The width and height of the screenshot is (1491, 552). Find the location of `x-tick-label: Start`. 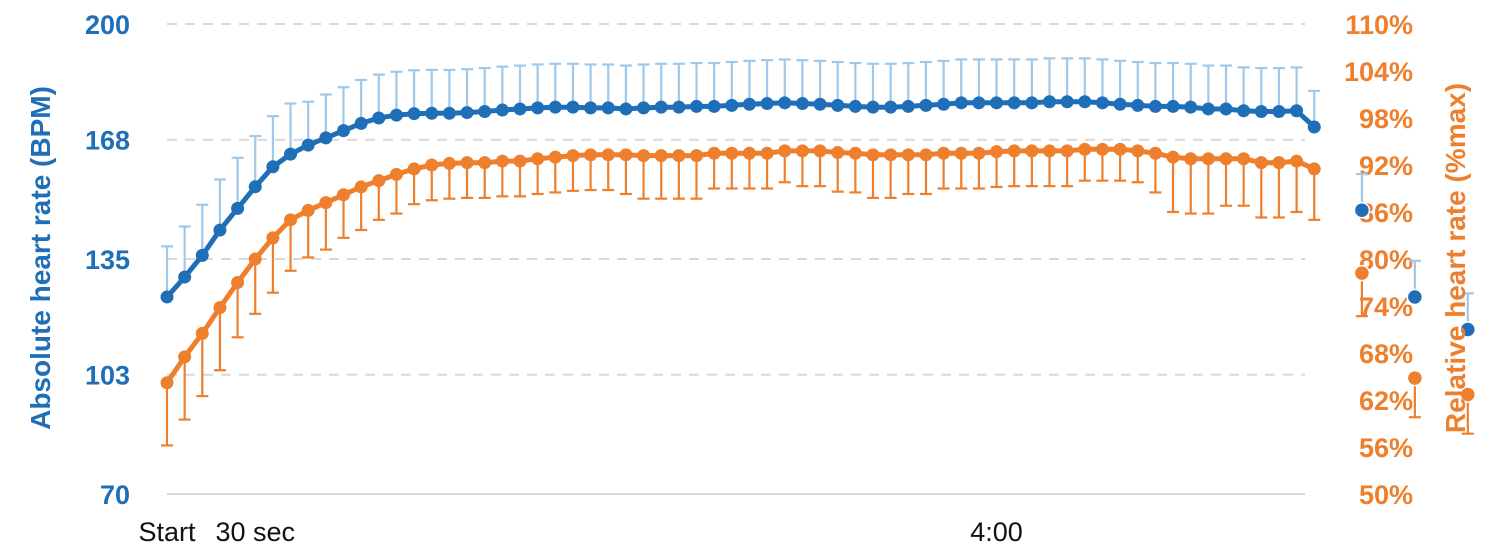

x-tick-label: Start is located at coordinates (167, 532).